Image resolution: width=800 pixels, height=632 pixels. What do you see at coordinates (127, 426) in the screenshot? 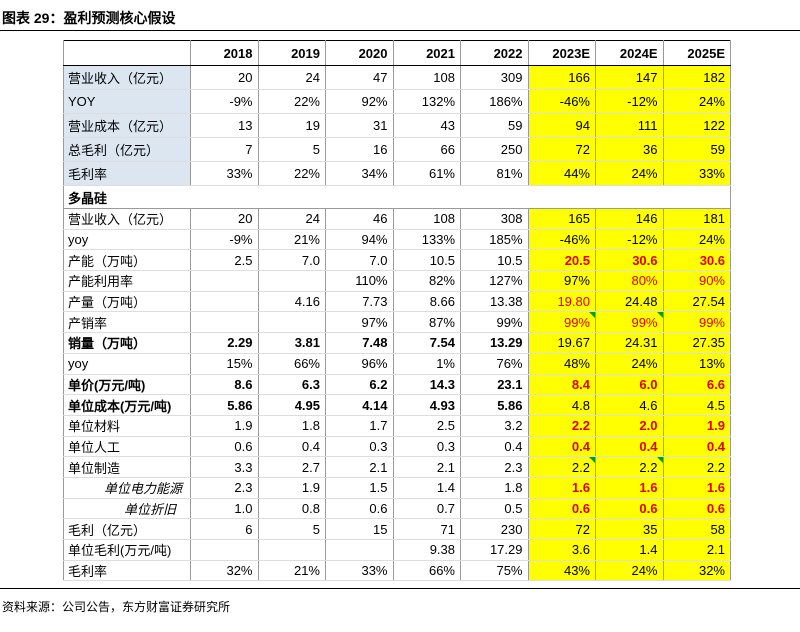
I see `row-label: 单位材料` at bounding box center [127, 426].